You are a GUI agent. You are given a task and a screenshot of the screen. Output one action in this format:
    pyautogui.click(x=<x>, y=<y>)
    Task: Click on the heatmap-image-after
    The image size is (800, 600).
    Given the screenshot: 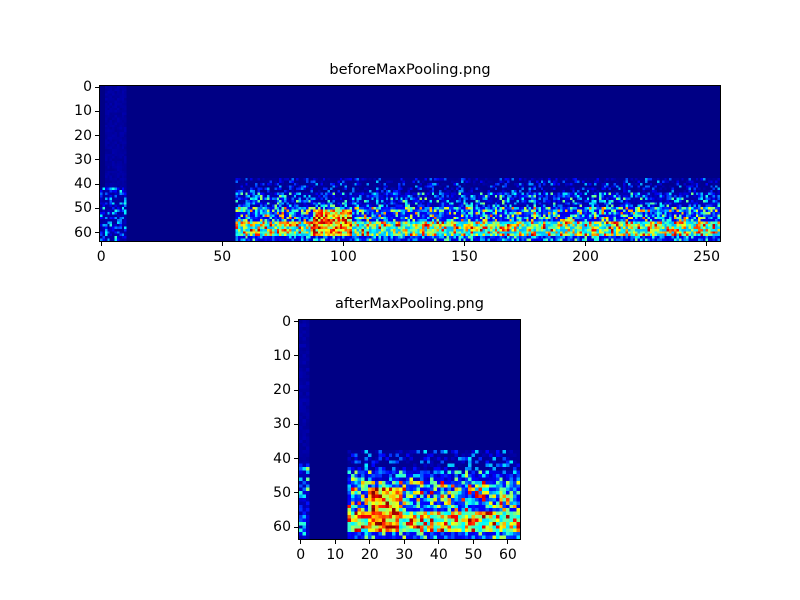 What is the action you would take?
    pyautogui.click(x=409, y=429)
    